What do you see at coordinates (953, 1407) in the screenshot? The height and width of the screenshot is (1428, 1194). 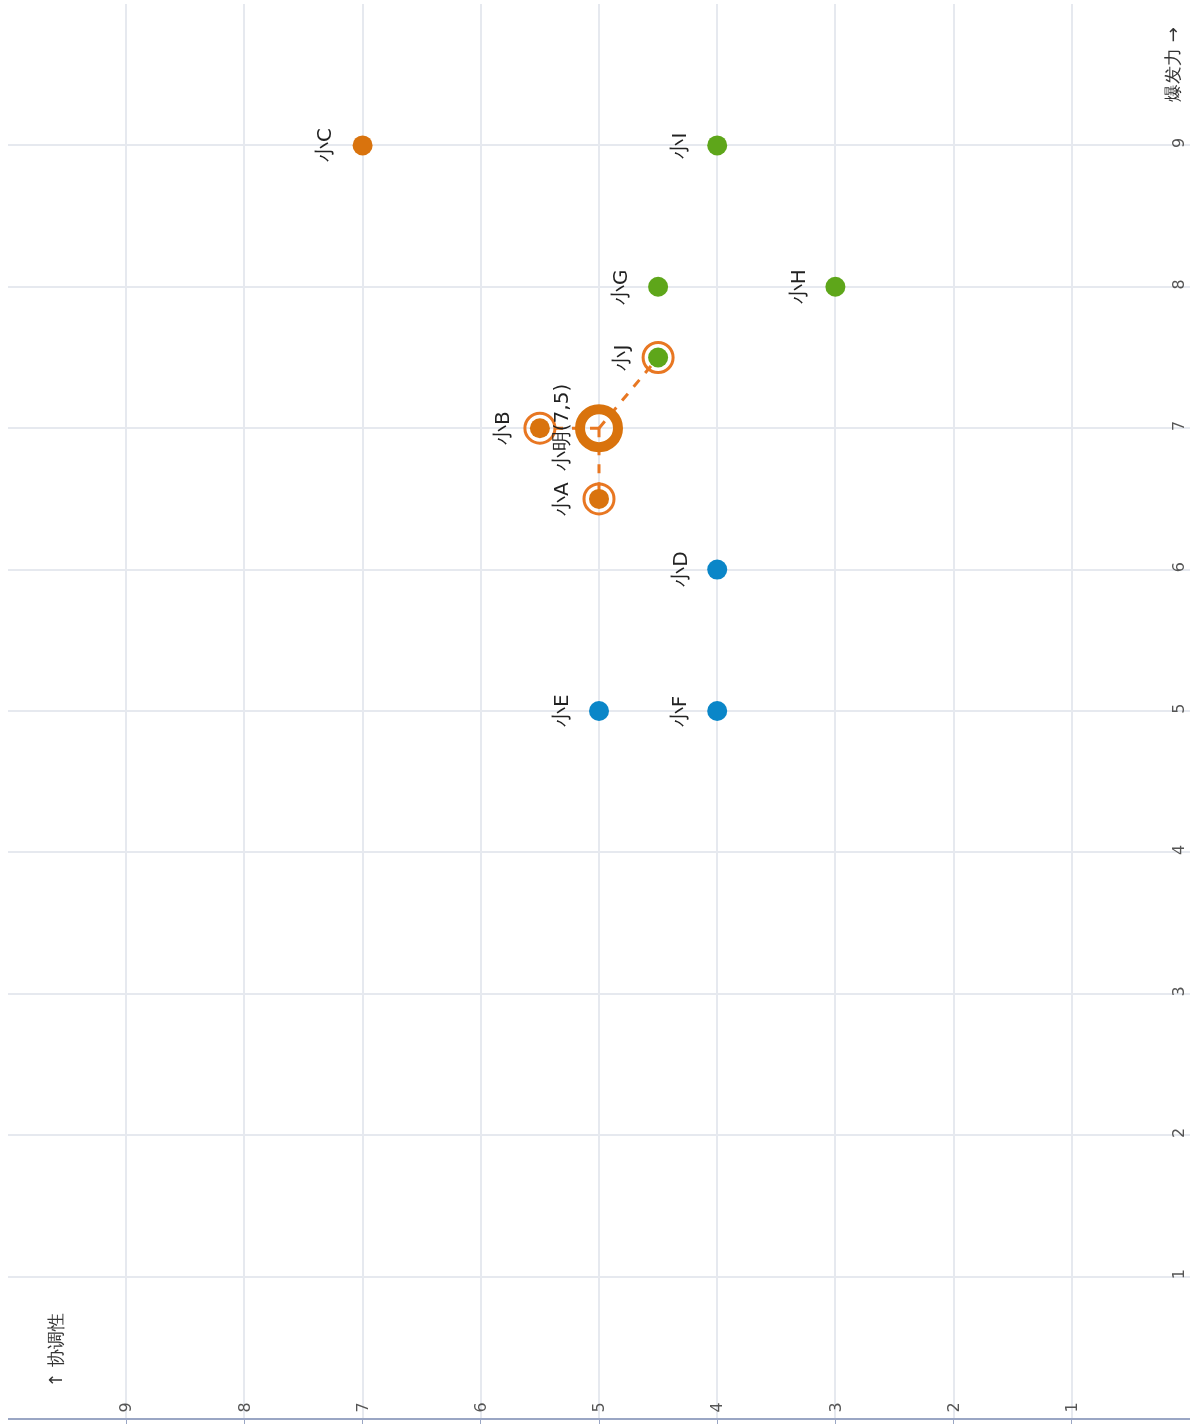 I see `x-tick-label: 2` at bounding box center [953, 1407].